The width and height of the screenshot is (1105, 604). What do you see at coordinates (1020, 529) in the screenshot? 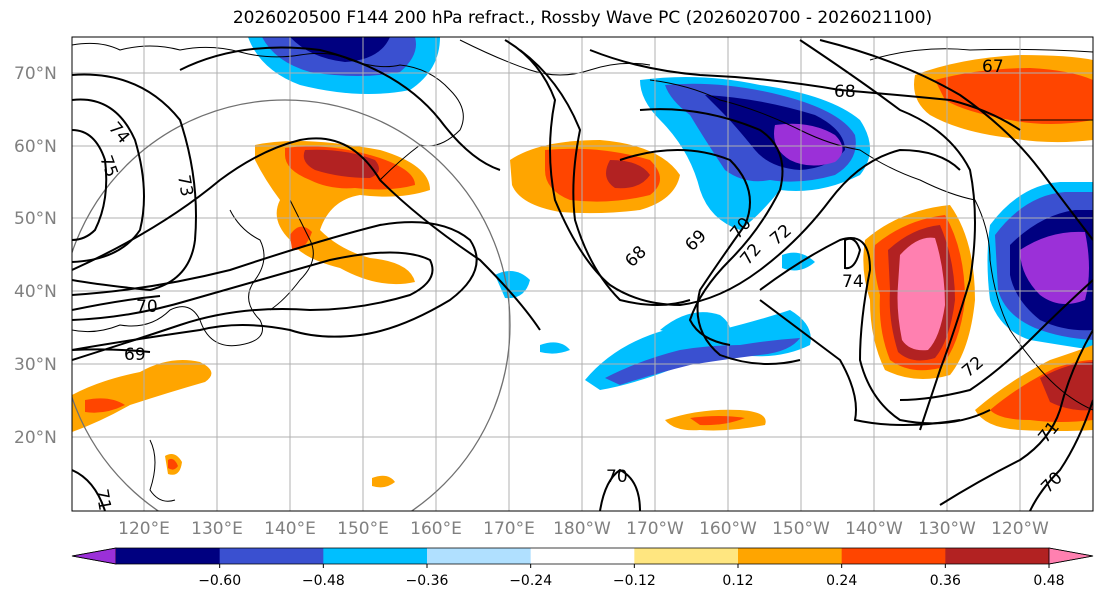
I see `lon-label: 120°W` at bounding box center [1020, 529].